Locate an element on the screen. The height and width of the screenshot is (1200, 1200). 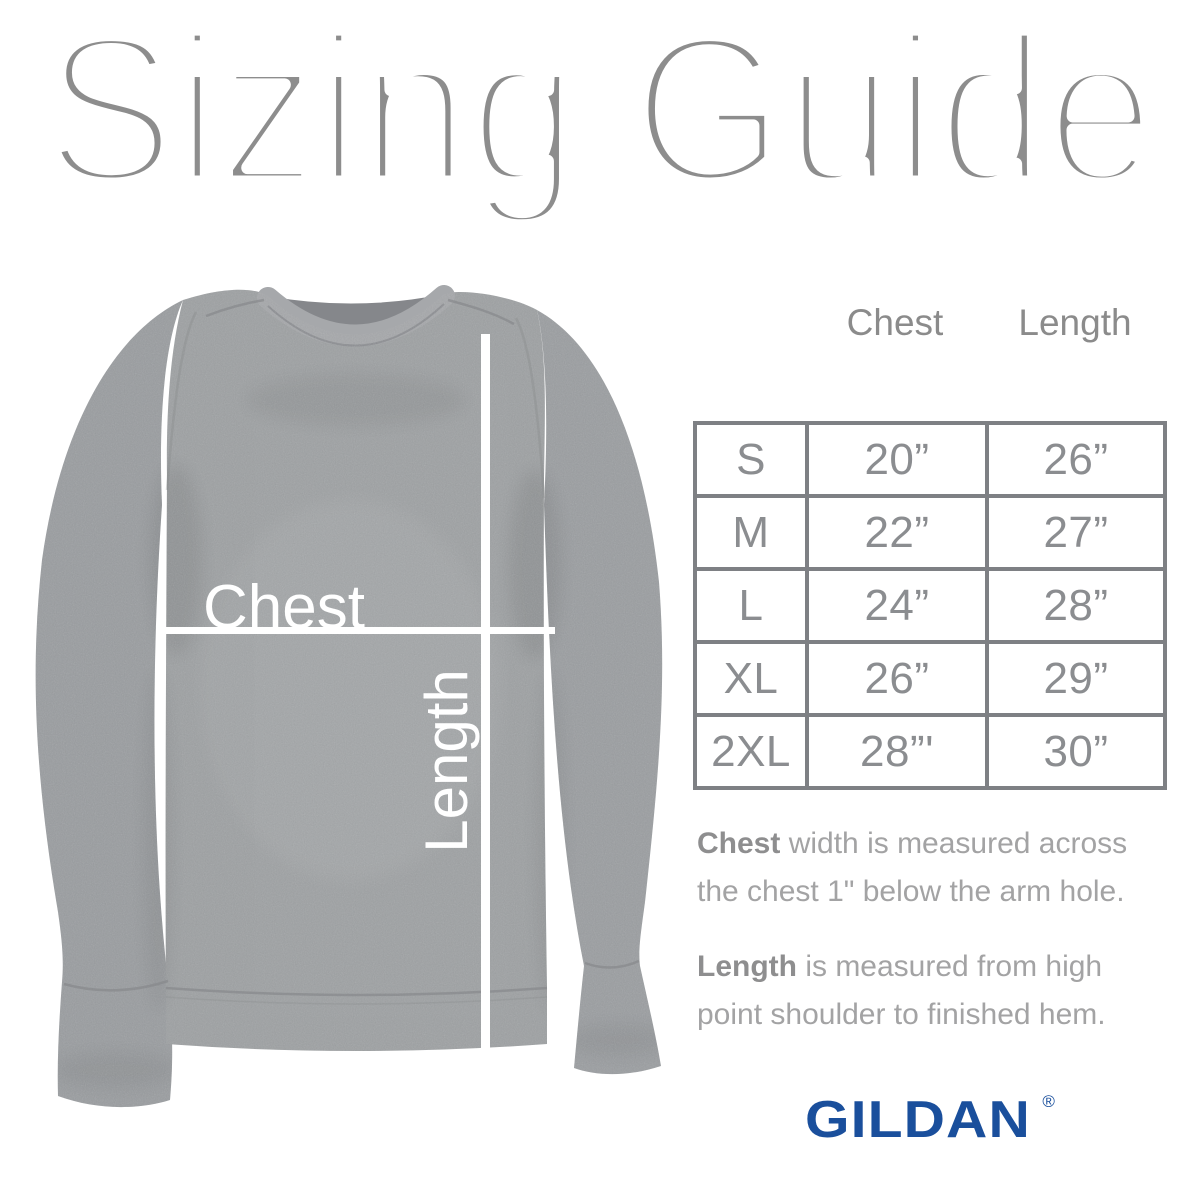
brand-logo: GILDAN ® is located at coordinates (930, 1119).